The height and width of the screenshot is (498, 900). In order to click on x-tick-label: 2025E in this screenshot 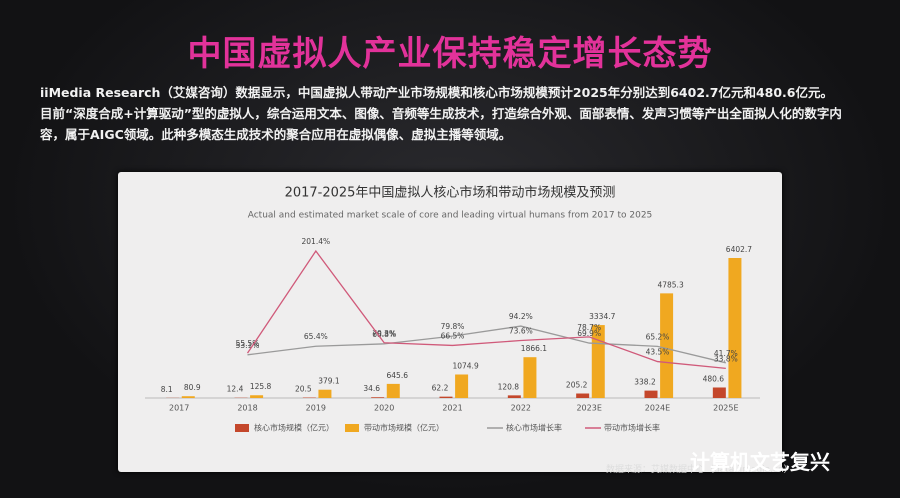, I will do `click(725, 408)`.